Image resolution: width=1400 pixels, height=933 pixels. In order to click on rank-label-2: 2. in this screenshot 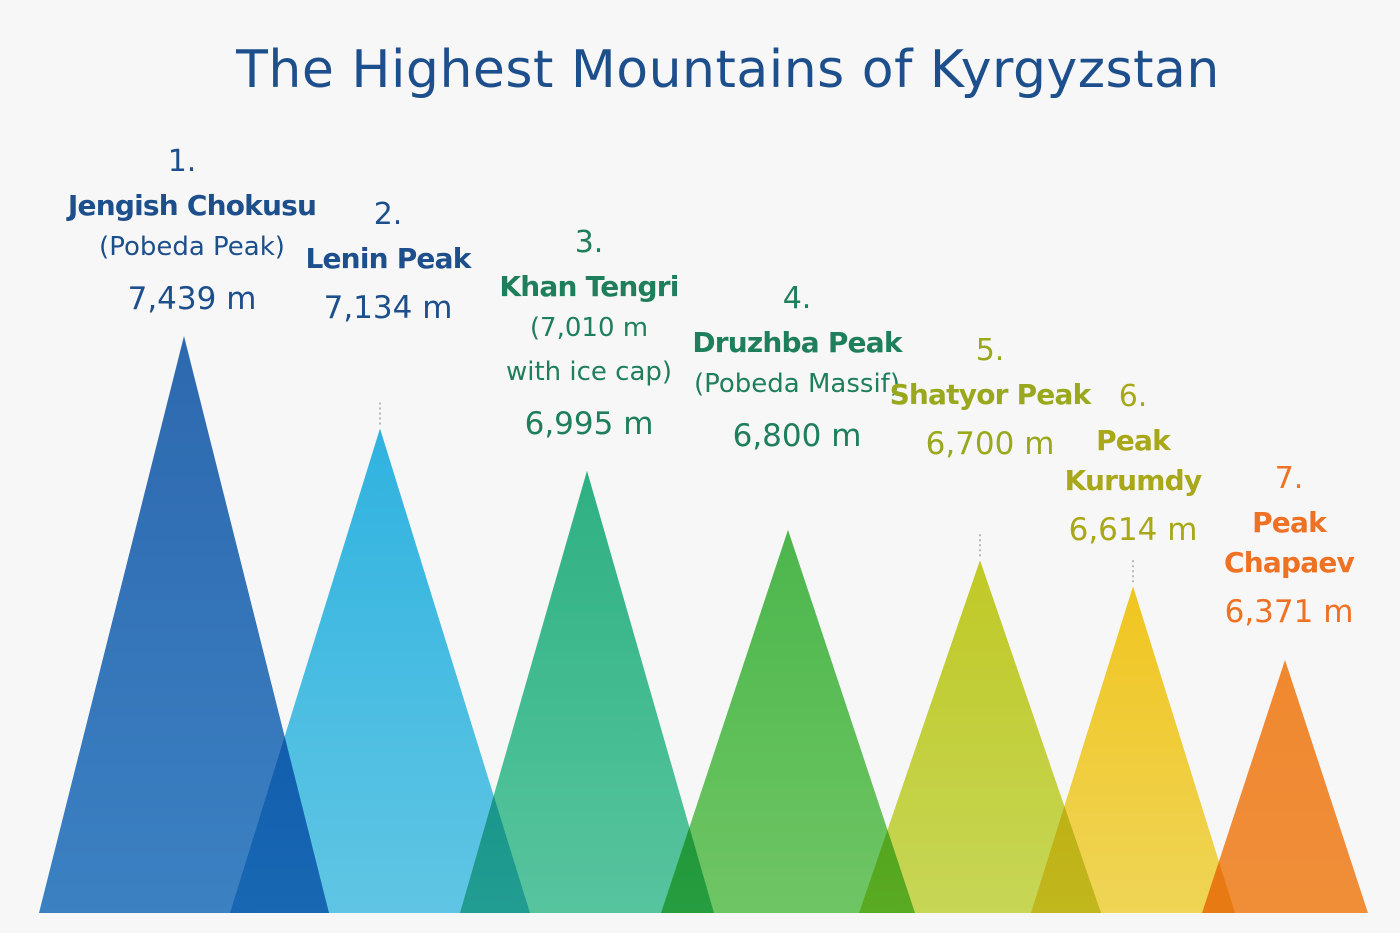, I will do `click(388, 214)`.